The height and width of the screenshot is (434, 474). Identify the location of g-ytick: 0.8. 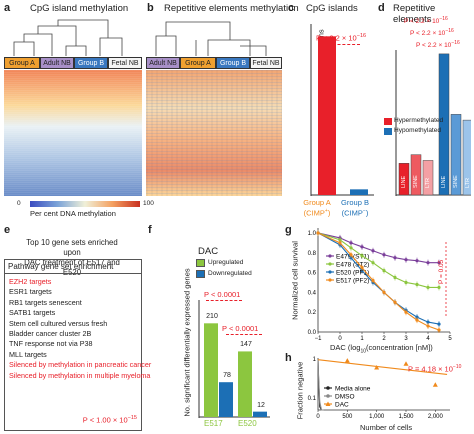
(312, 254).